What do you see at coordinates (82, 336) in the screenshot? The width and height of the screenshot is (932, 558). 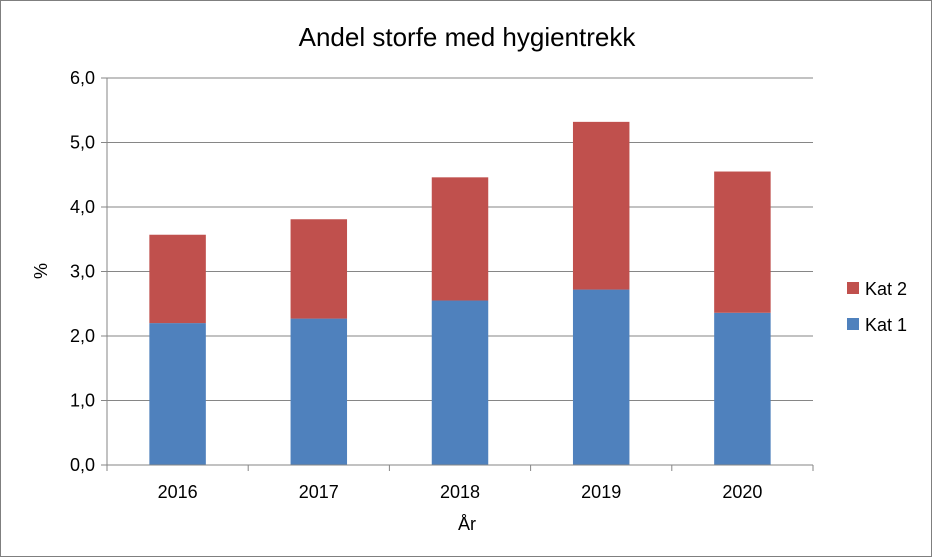 I see `y-tick-label: 2,0` at bounding box center [82, 336].